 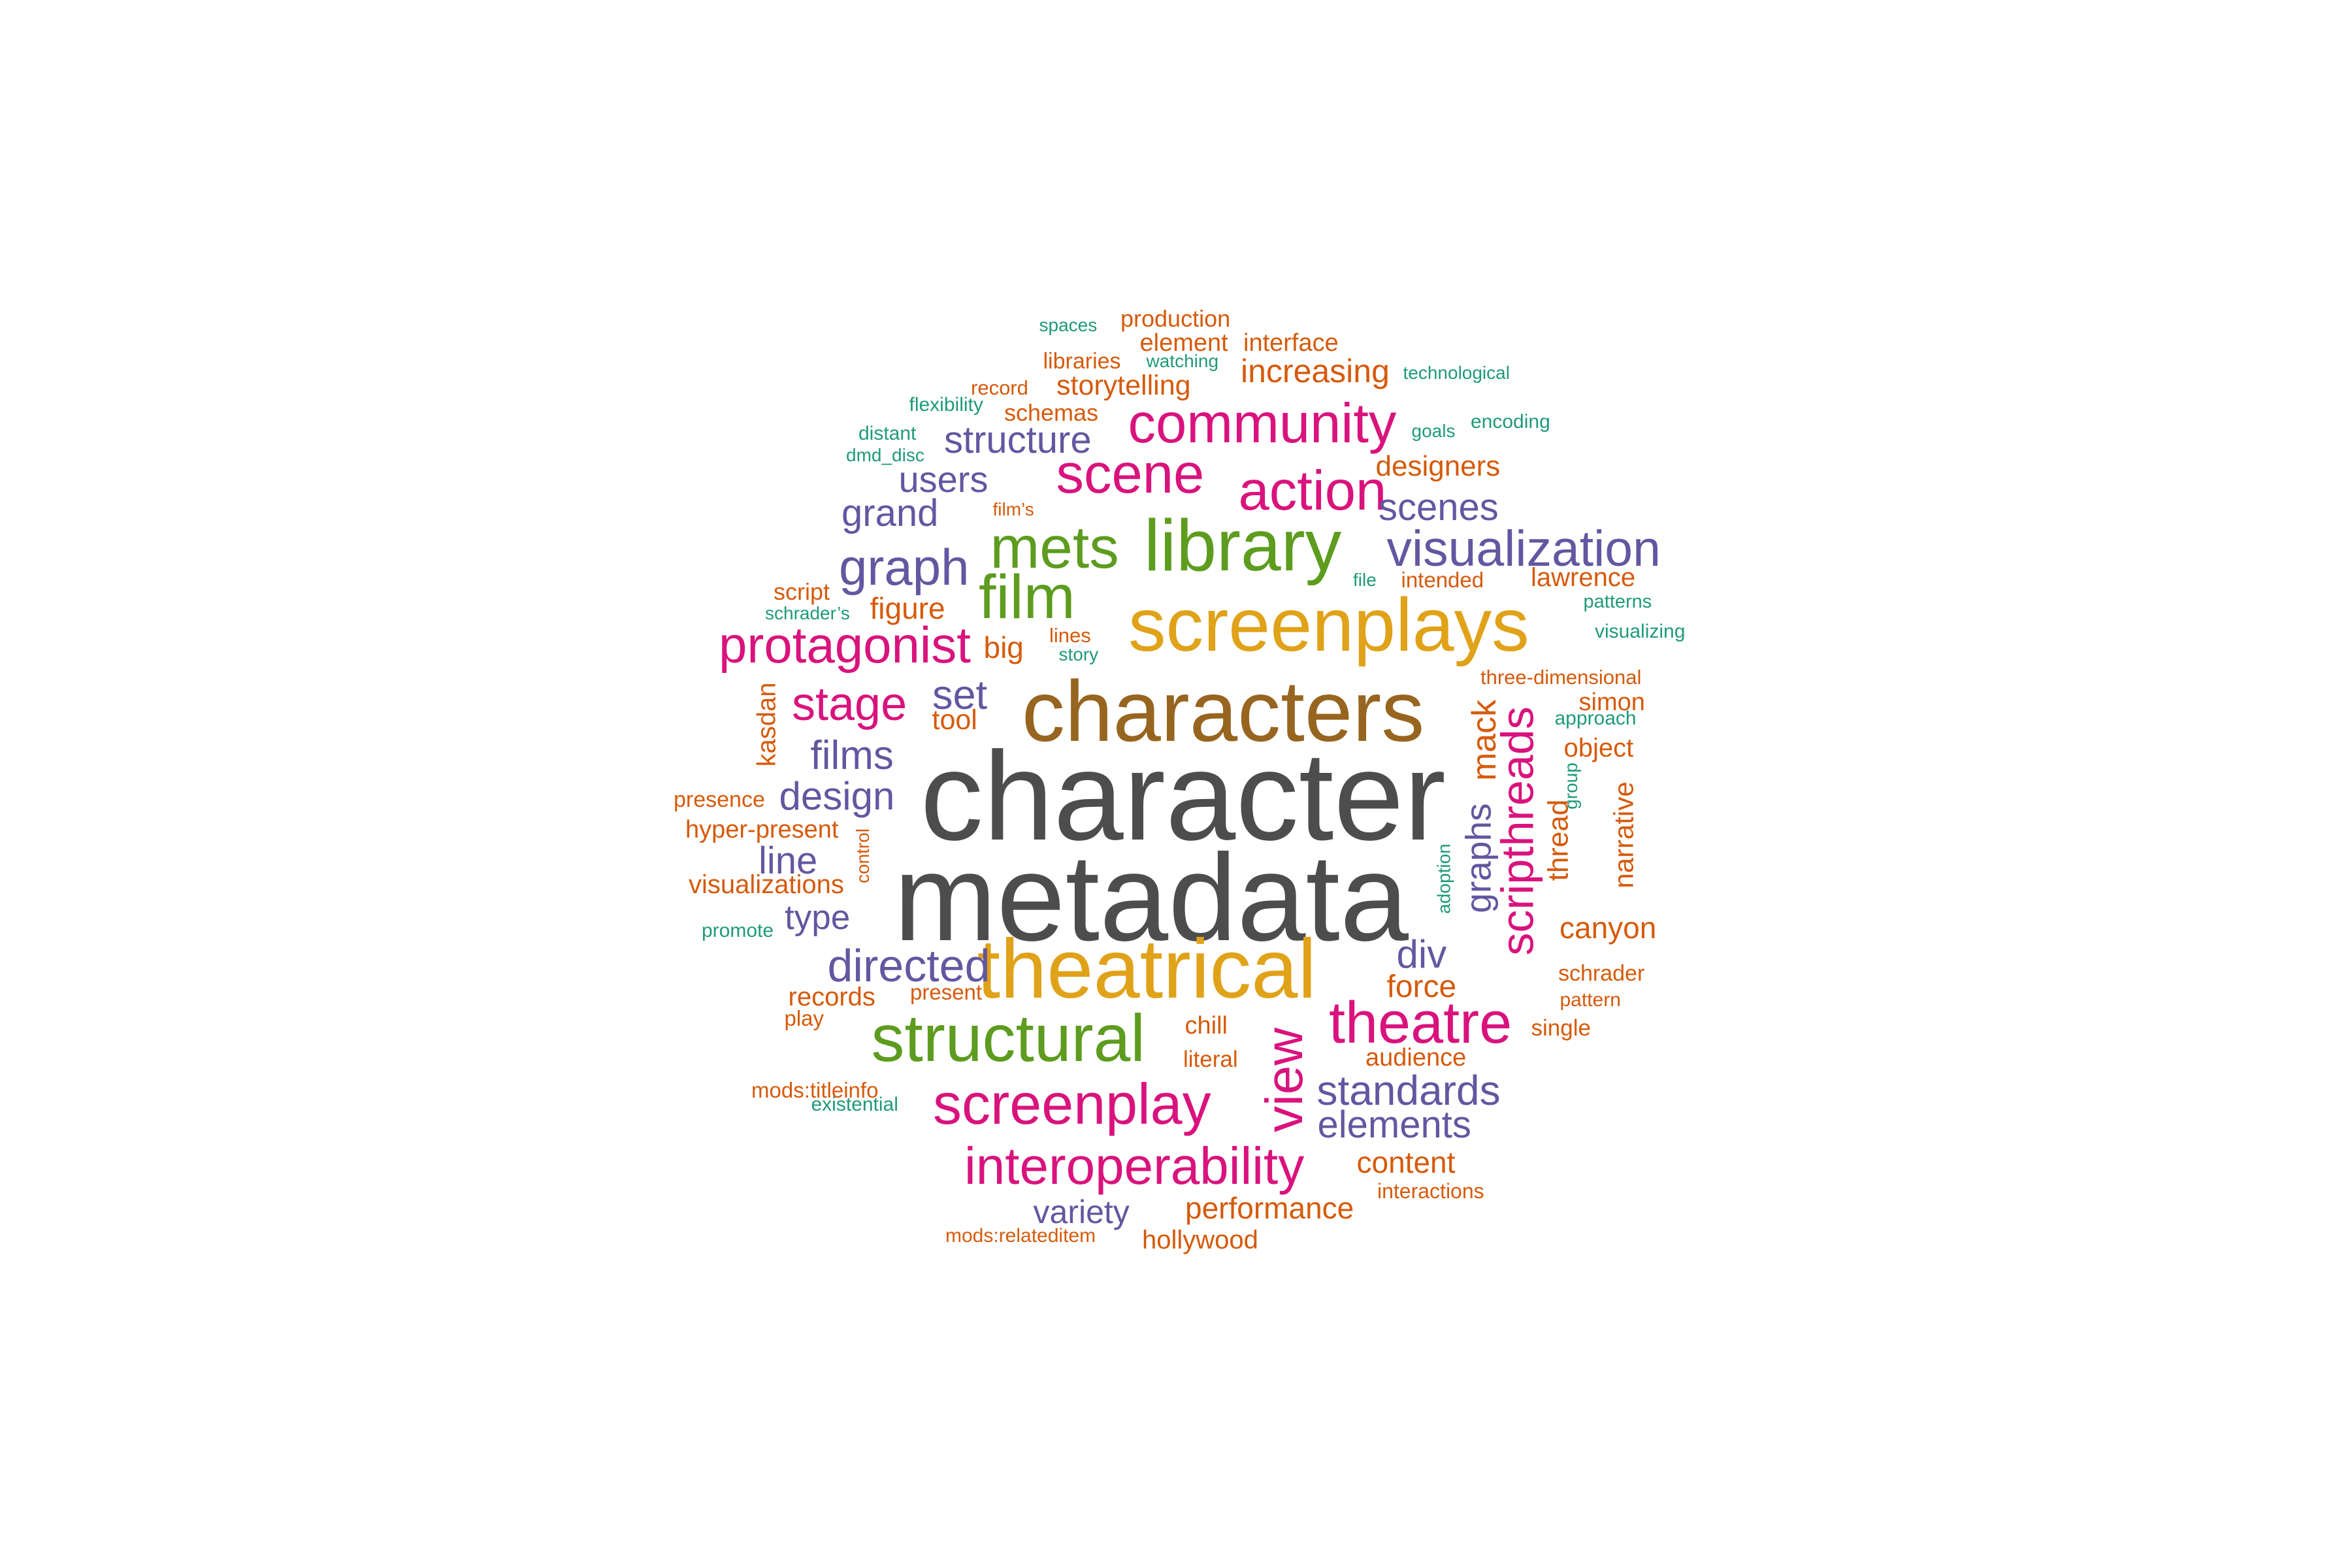 I want to click on word-hyper-present: hyper-present, so click(x=762, y=829).